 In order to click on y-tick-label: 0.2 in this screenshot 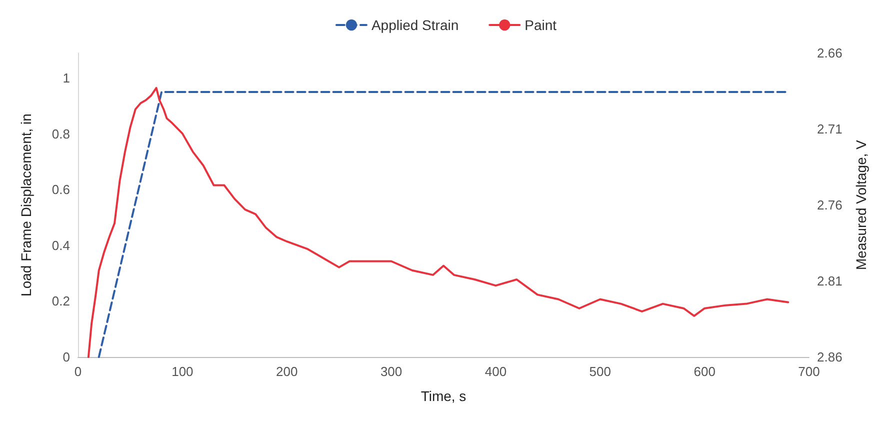, I will do `click(61, 301)`.